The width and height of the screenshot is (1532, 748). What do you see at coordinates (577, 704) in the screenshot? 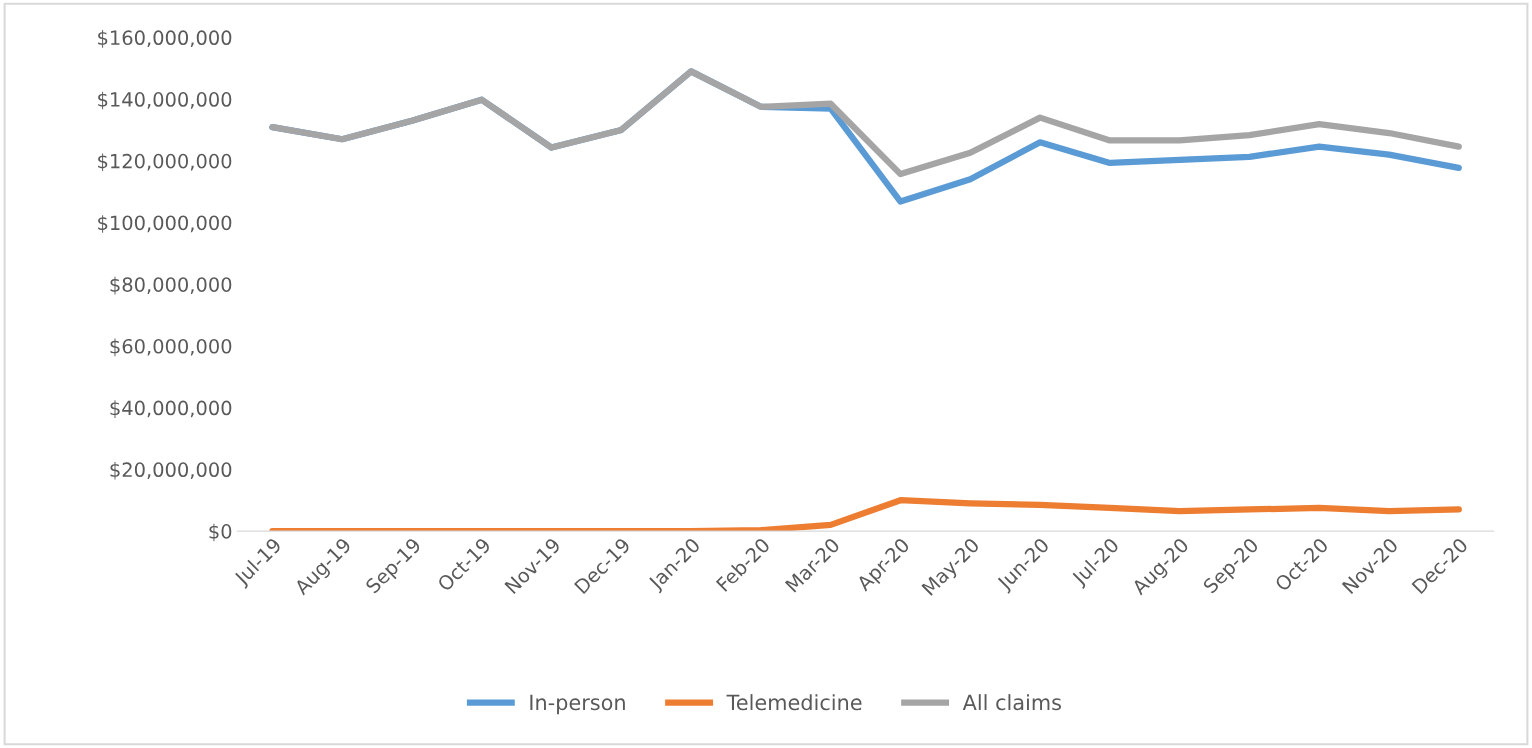
I see `legend-label: In-person` at bounding box center [577, 704].